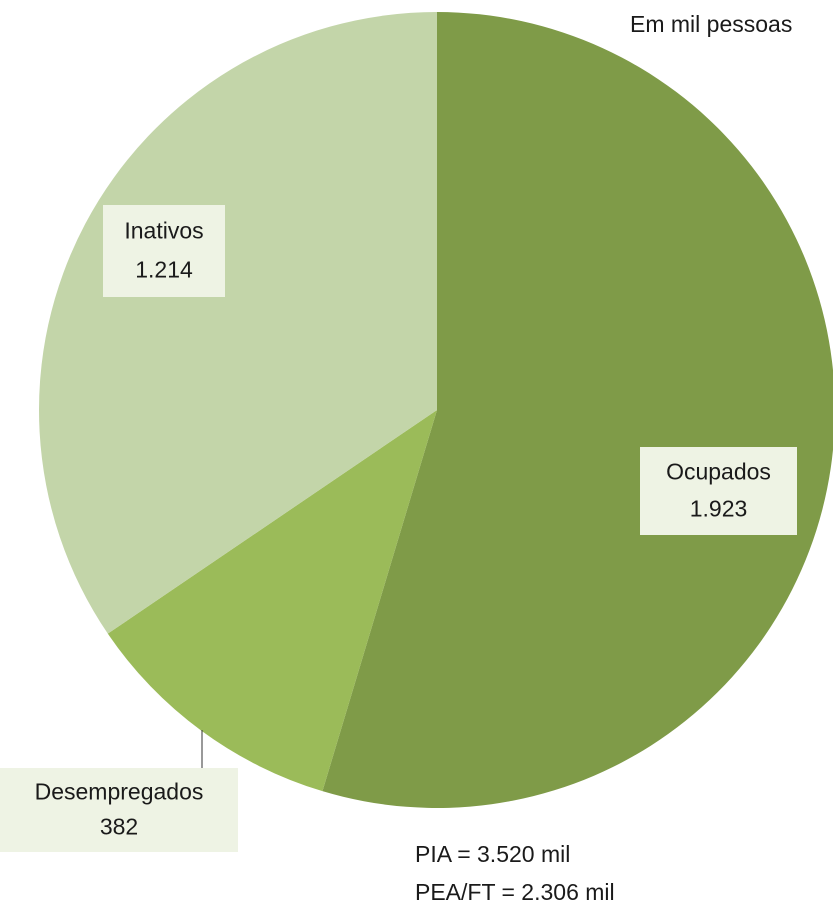 The width and height of the screenshot is (833, 912). Describe the element at coordinates (718, 471) in the screenshot. I see `slice-label: Ocupados` at that location.